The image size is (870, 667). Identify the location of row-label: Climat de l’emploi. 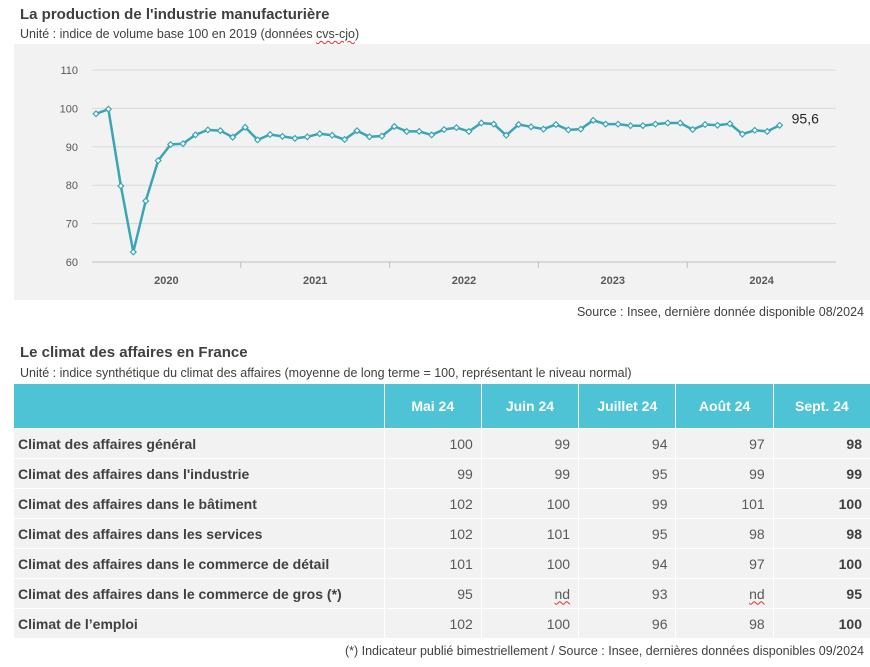
(199, 623).